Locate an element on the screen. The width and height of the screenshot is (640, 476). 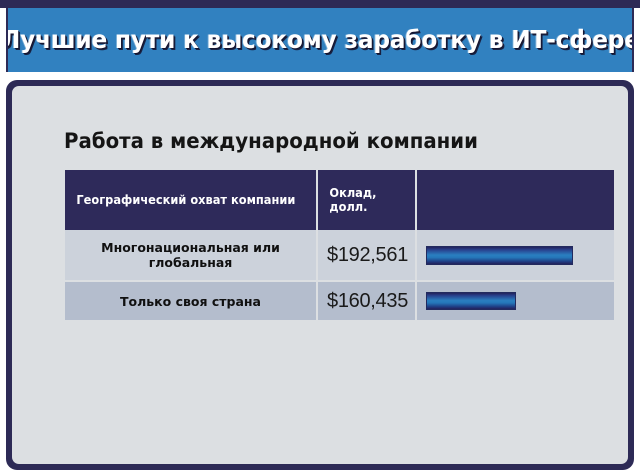
column-header-scope: Географический охват компании is located at coordinates (191, 200).